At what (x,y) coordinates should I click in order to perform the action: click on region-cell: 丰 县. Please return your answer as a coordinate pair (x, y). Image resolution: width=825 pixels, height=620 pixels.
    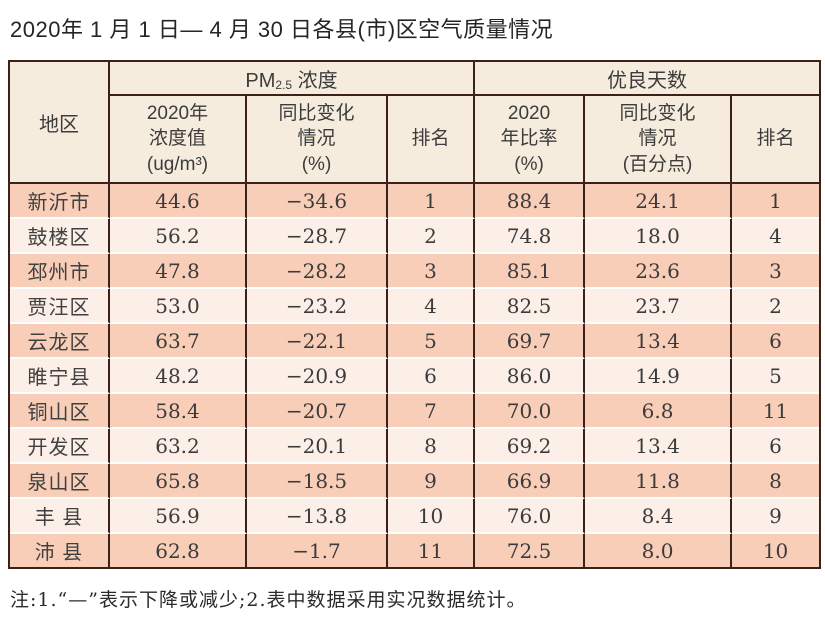
    Looking at the image, I should click on (60, 516).